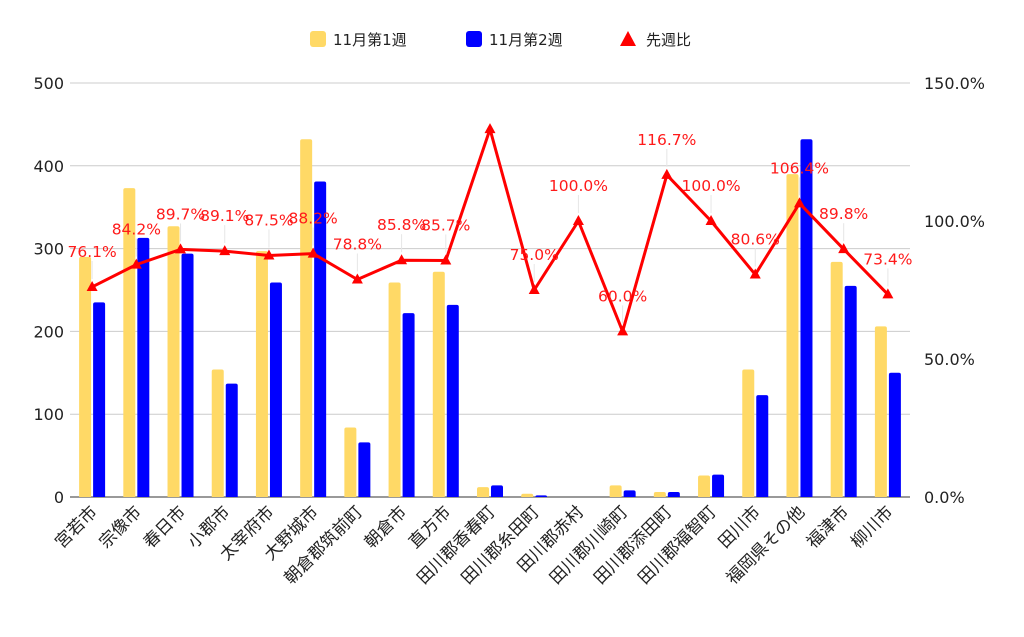  What do you see at coordinates (944, 497) in the screenshot?
I see `y2-tick-label: 0.0%` at bounding box center [944, 497].